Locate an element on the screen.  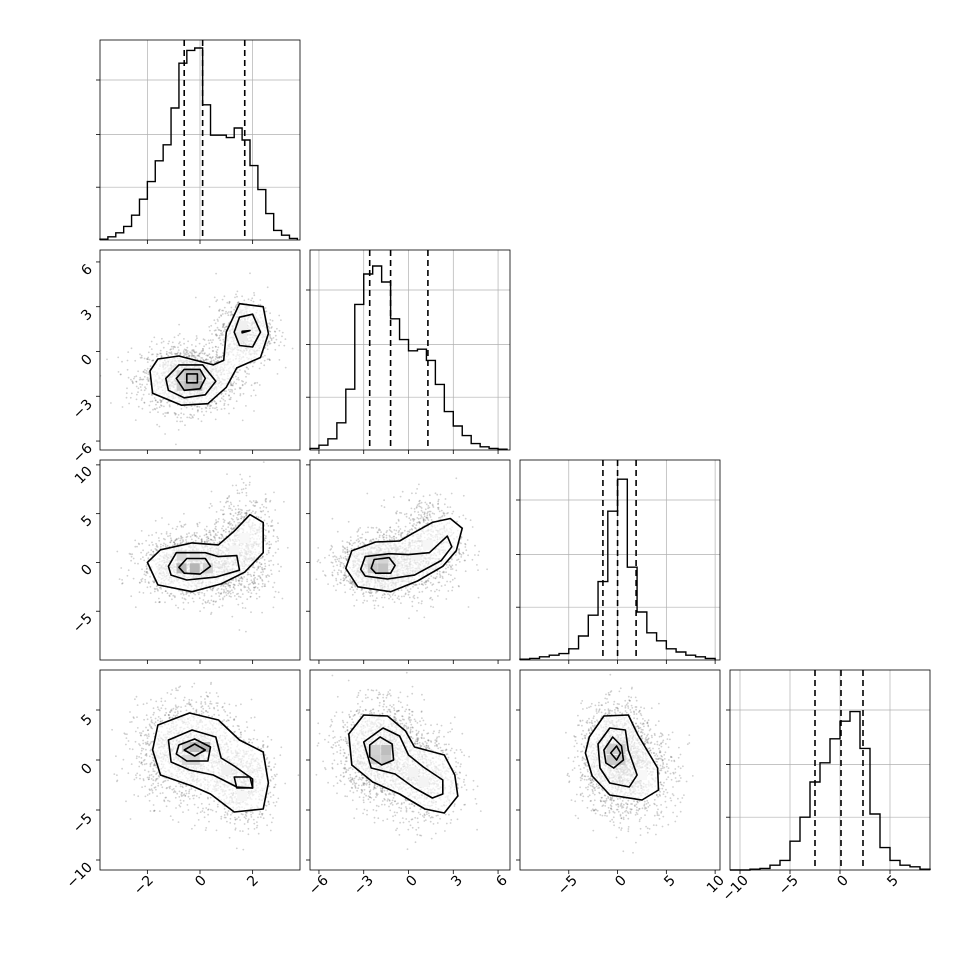
histogram-step is located at coordinates (408, 357).